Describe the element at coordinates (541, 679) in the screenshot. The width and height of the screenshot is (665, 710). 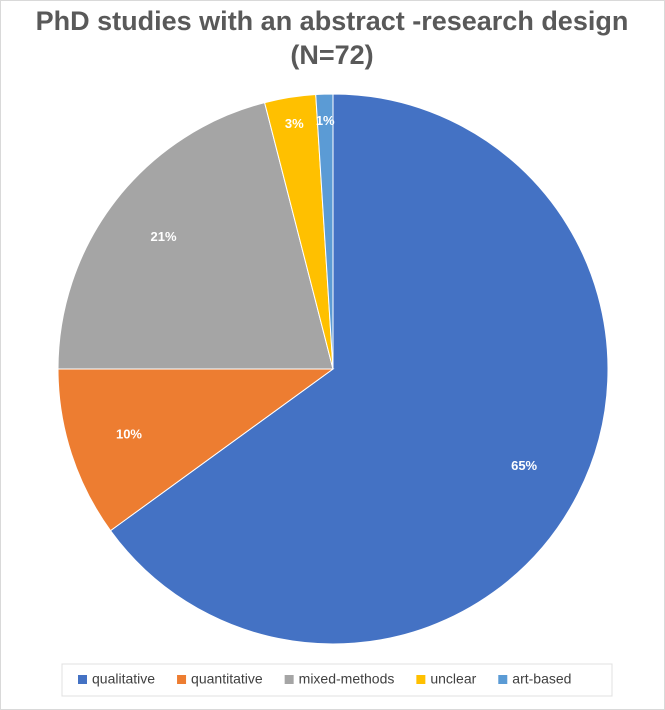
I see `legend-label: art-based` at that location.